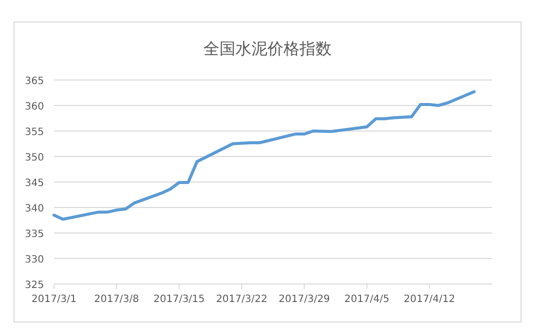 The image size is (533, 329). Describe the element at coordinates (34, 81) in the screenshot. I see `y-tick-label: 365` at that location.